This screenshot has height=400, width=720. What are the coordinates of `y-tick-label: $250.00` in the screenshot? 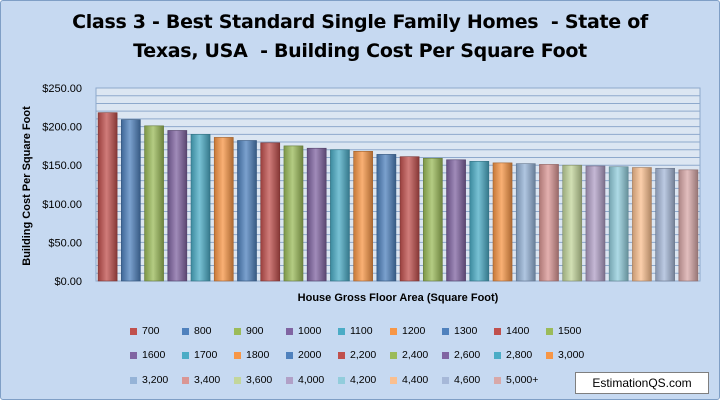 It's located at (62, 89).